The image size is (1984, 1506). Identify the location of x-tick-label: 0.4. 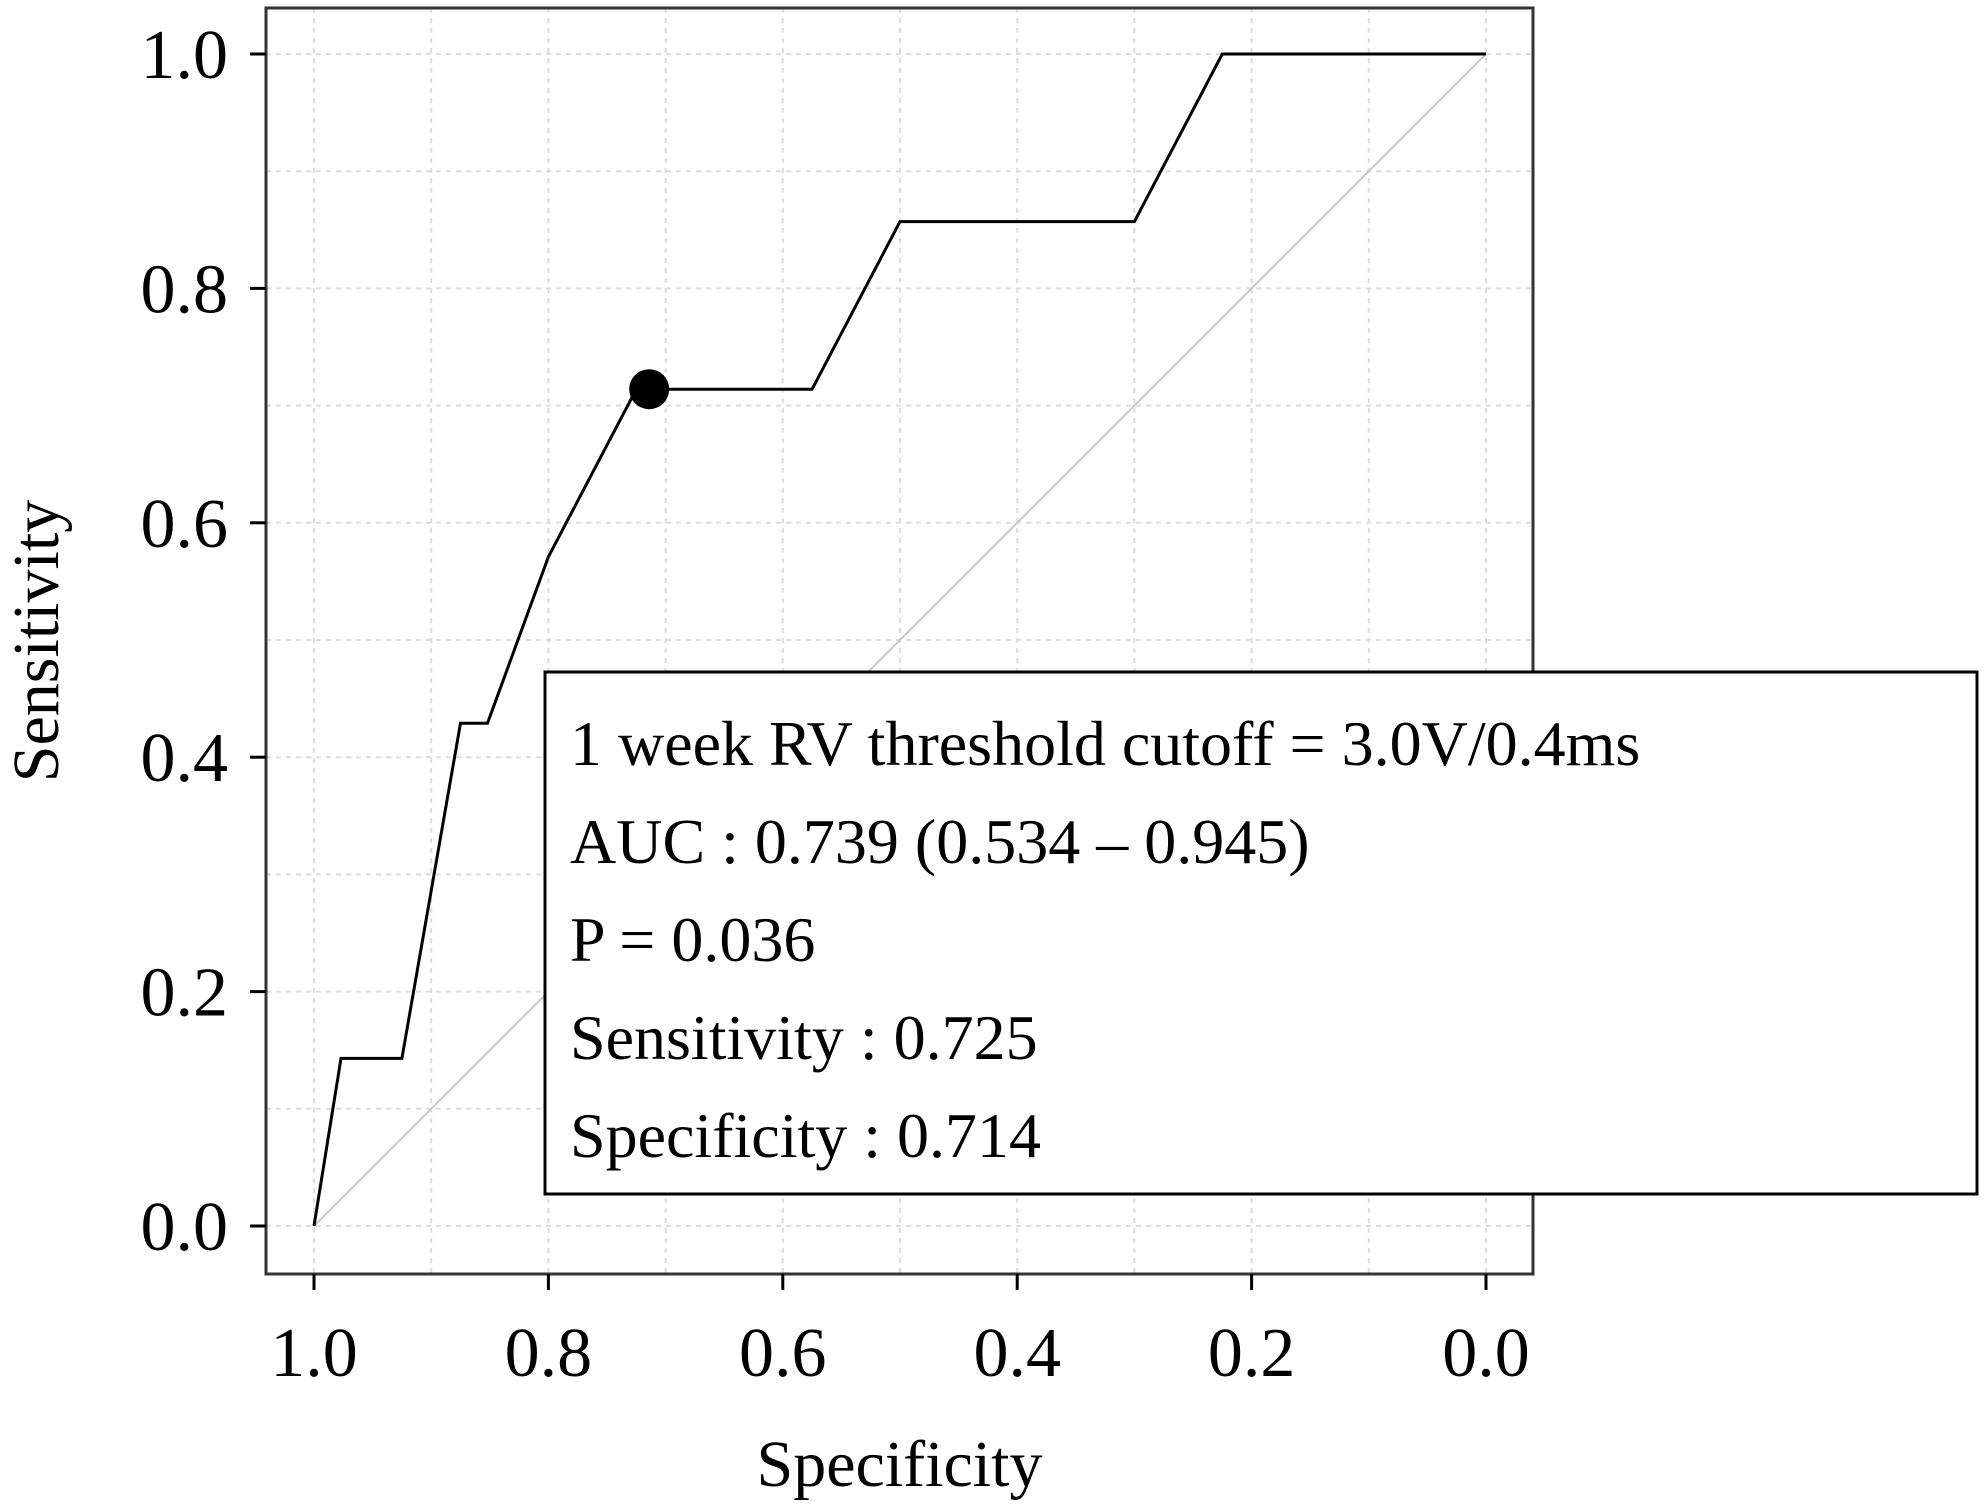
(1017, 1353).